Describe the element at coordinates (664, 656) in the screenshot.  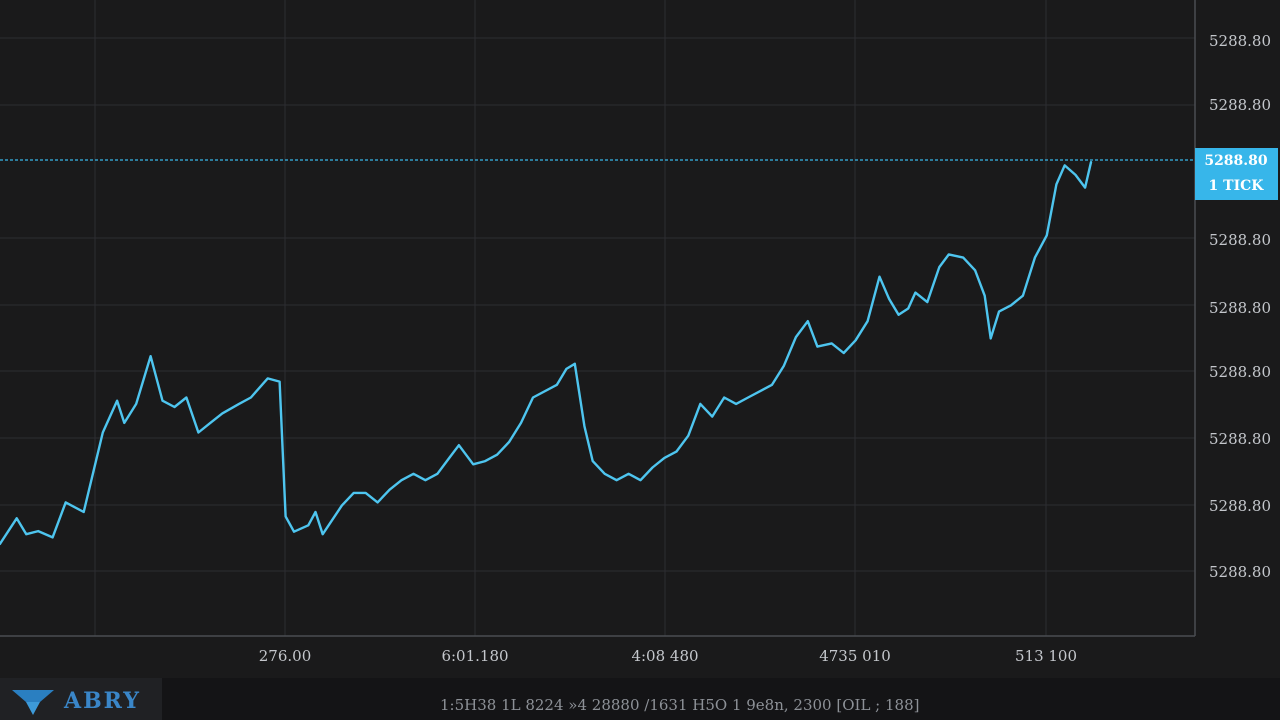
I see `x-tick-label: 4:08 480` at that location.